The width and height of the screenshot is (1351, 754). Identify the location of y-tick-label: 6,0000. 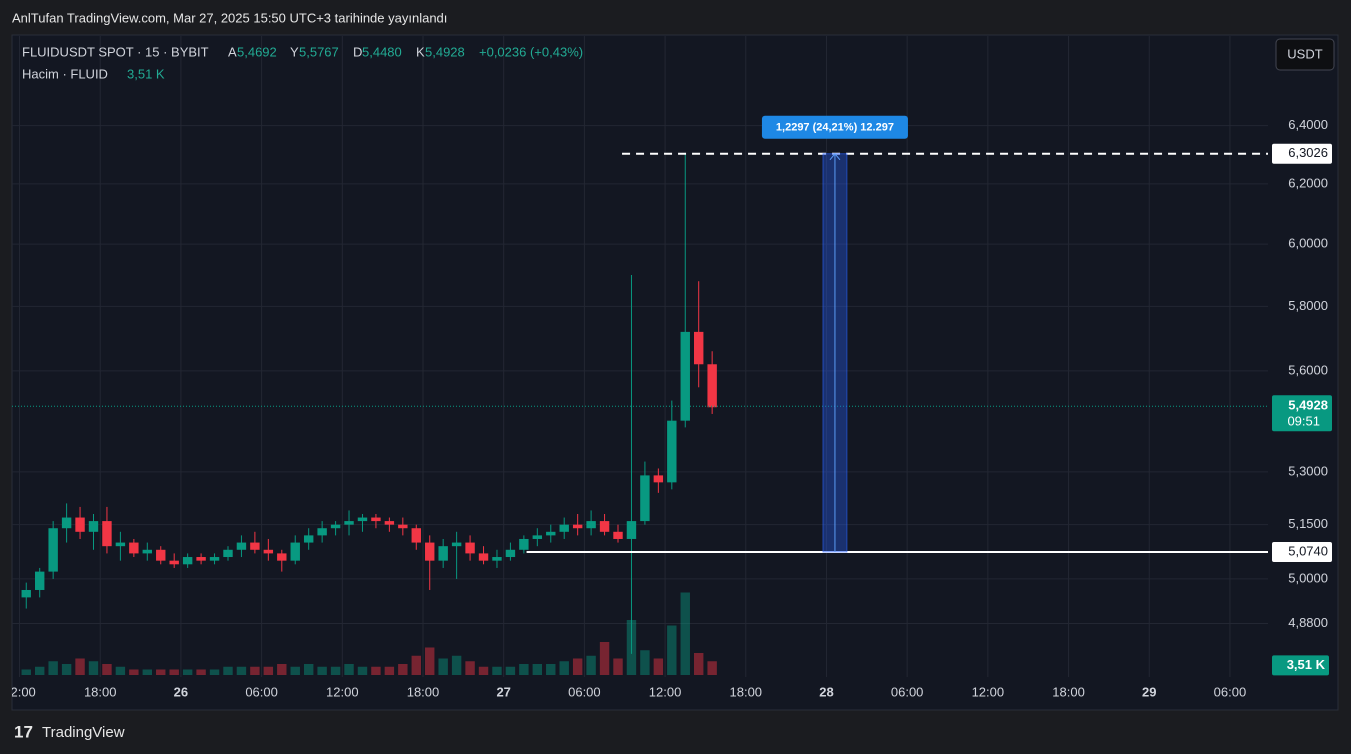
(1308, 243).